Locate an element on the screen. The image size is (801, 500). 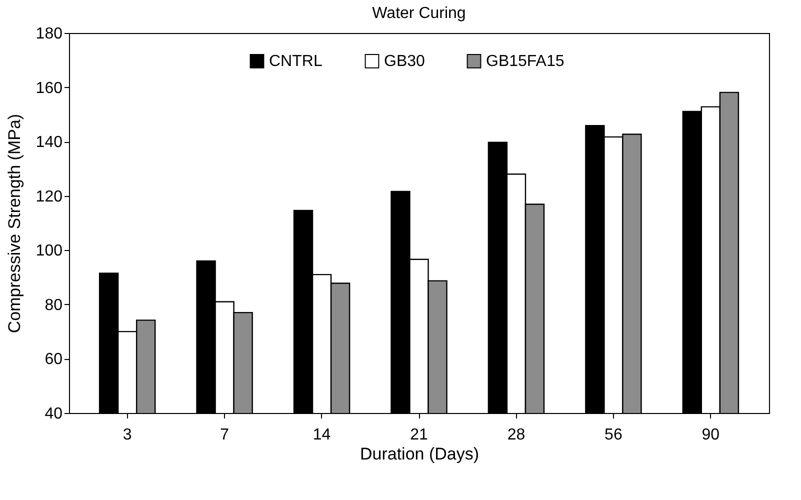
y-tick-label: 140 is located at coordinates (49, 143).